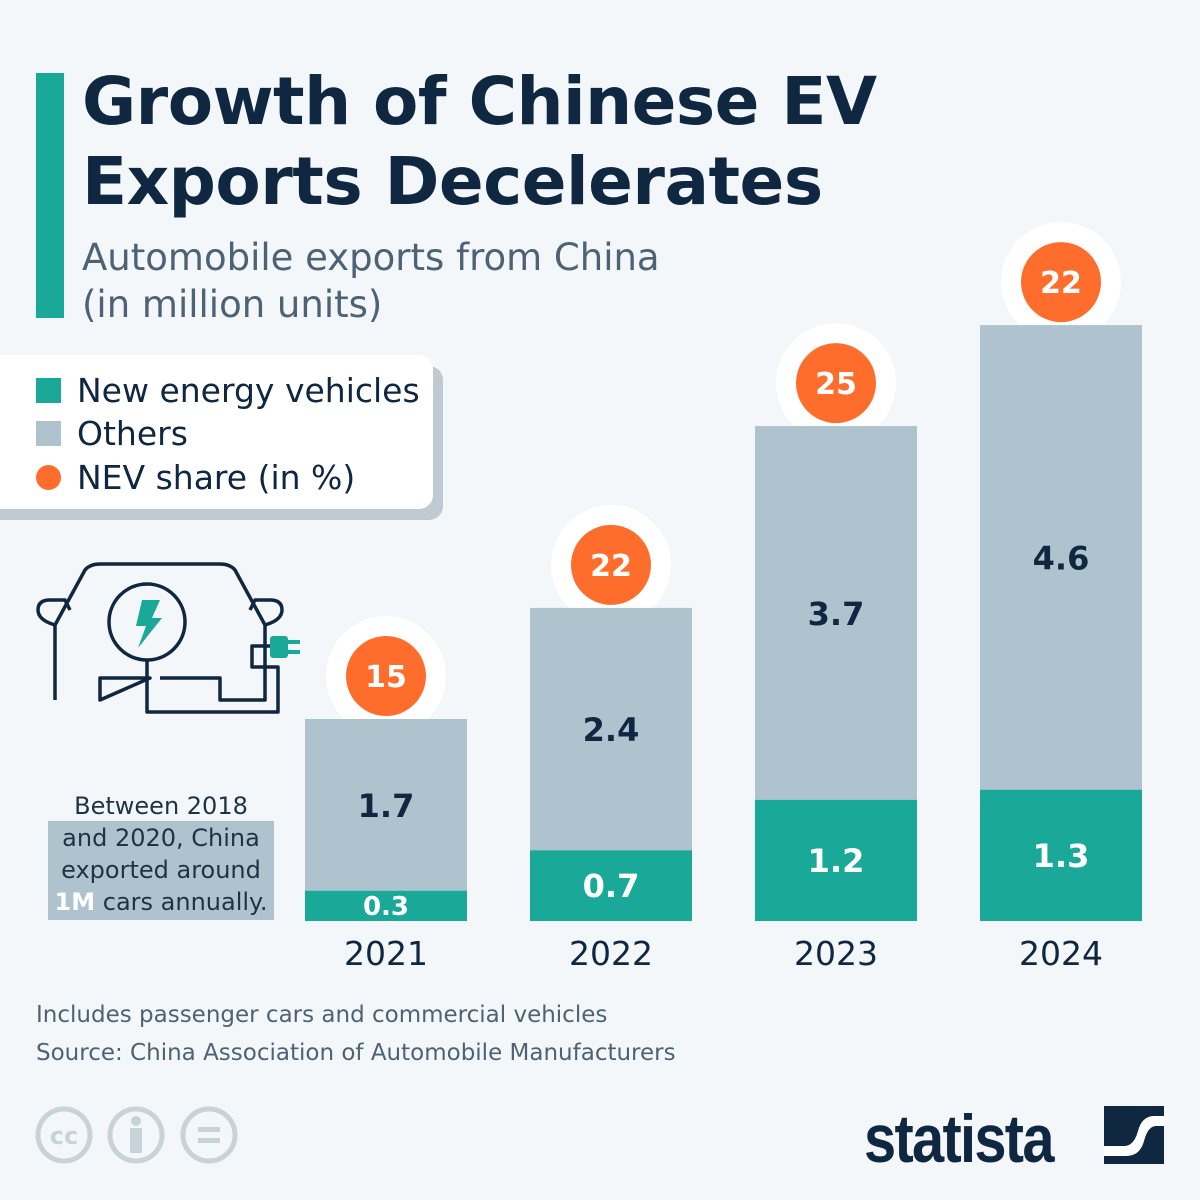  I want to click on x-tick-label: 2021, so click(386, 953).